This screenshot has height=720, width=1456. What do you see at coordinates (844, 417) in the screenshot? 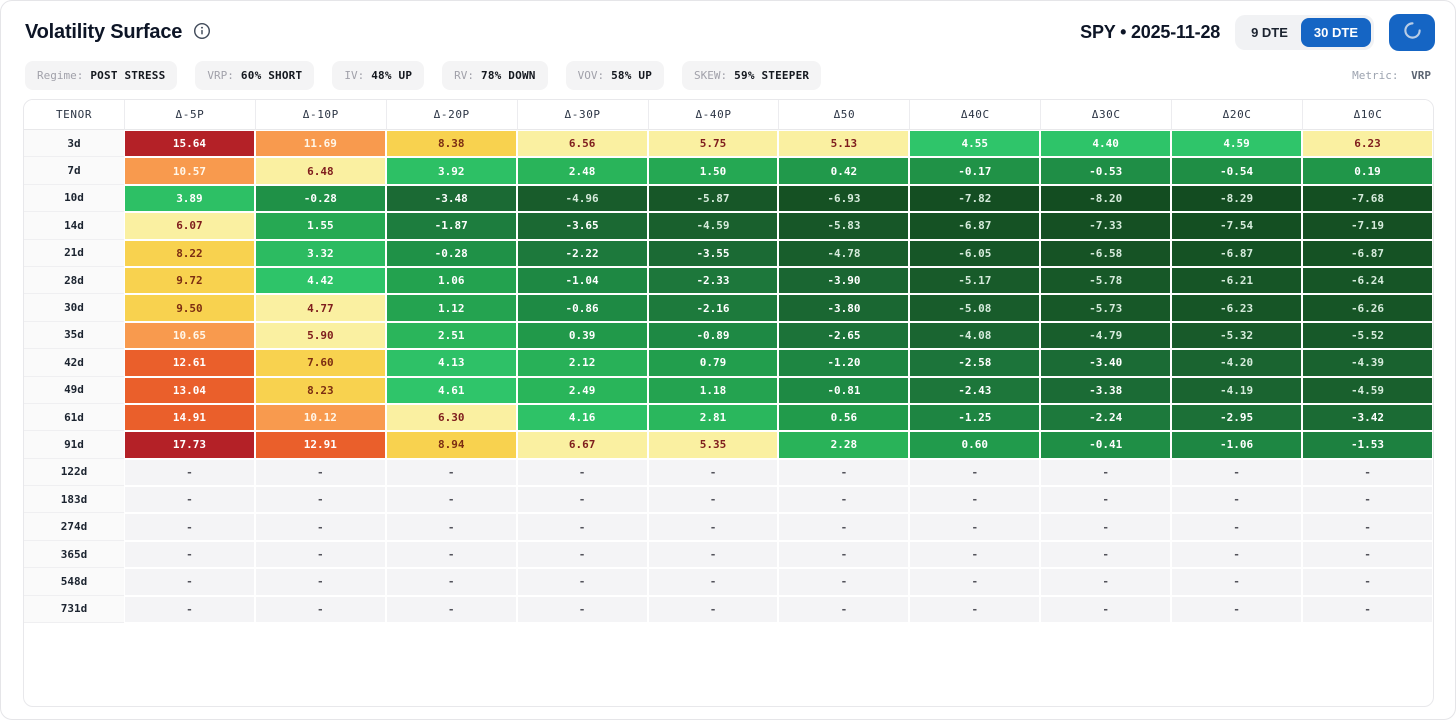
I see `heatmap-cell: 0.56` at bounding box center [844, 417].